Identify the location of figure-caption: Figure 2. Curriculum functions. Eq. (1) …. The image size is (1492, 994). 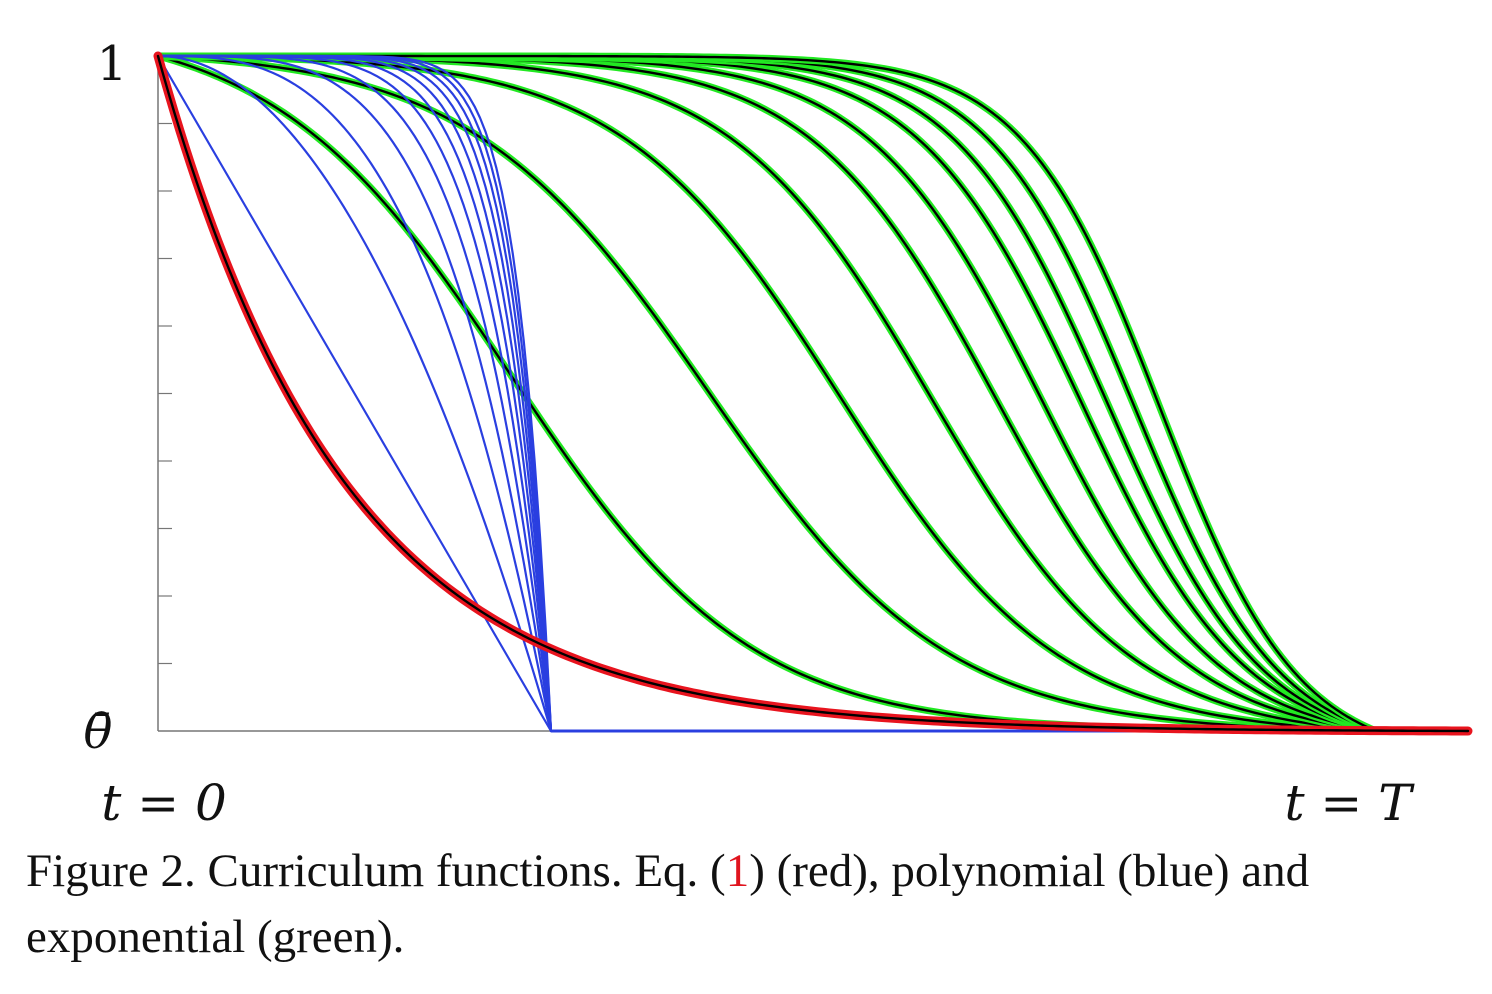
(751, 904).